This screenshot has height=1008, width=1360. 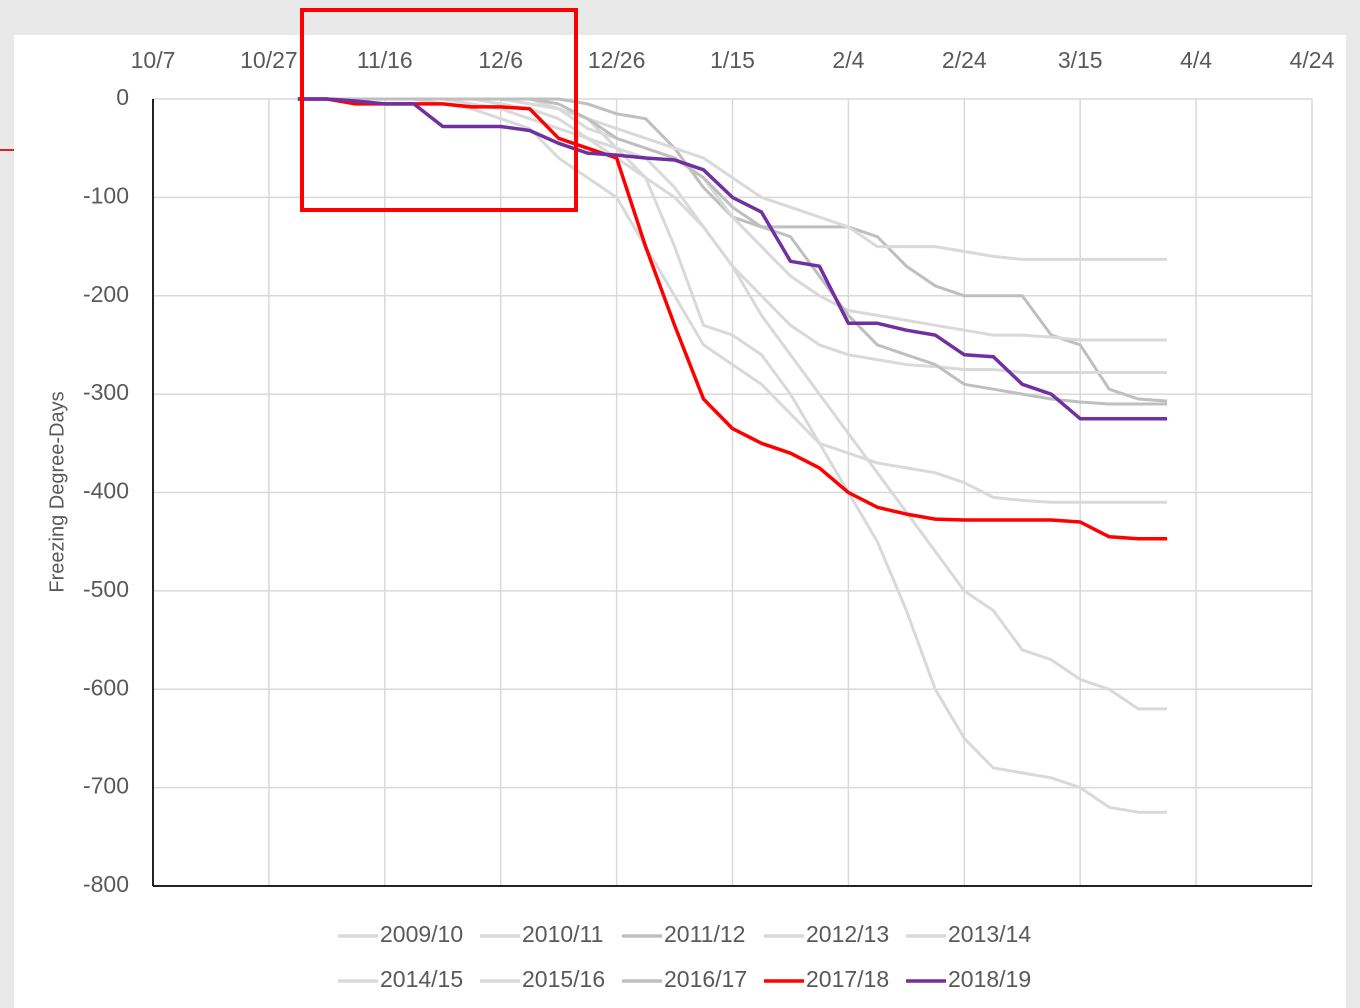 What do you see at coordinates (1312, 60) in the screenshot?
I see `x-tick-label: 4/24` at bounding box center [1312, 60].